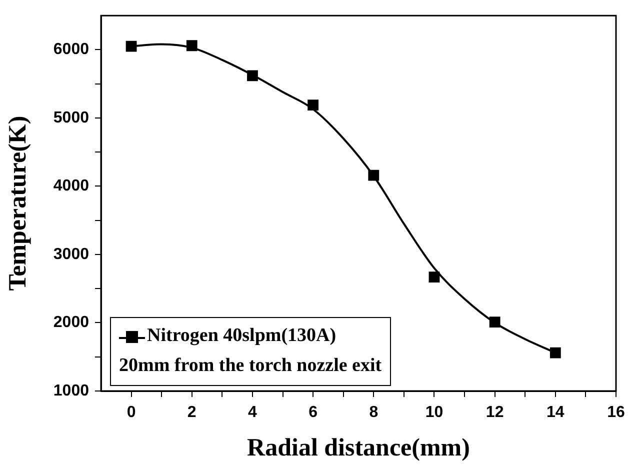 The width and height of the screenshot is (633, 468). What do you see at coordinates (191, 413) in the screenshot?
I see `x-tick-label: 2` at bounding box center [191, 413].